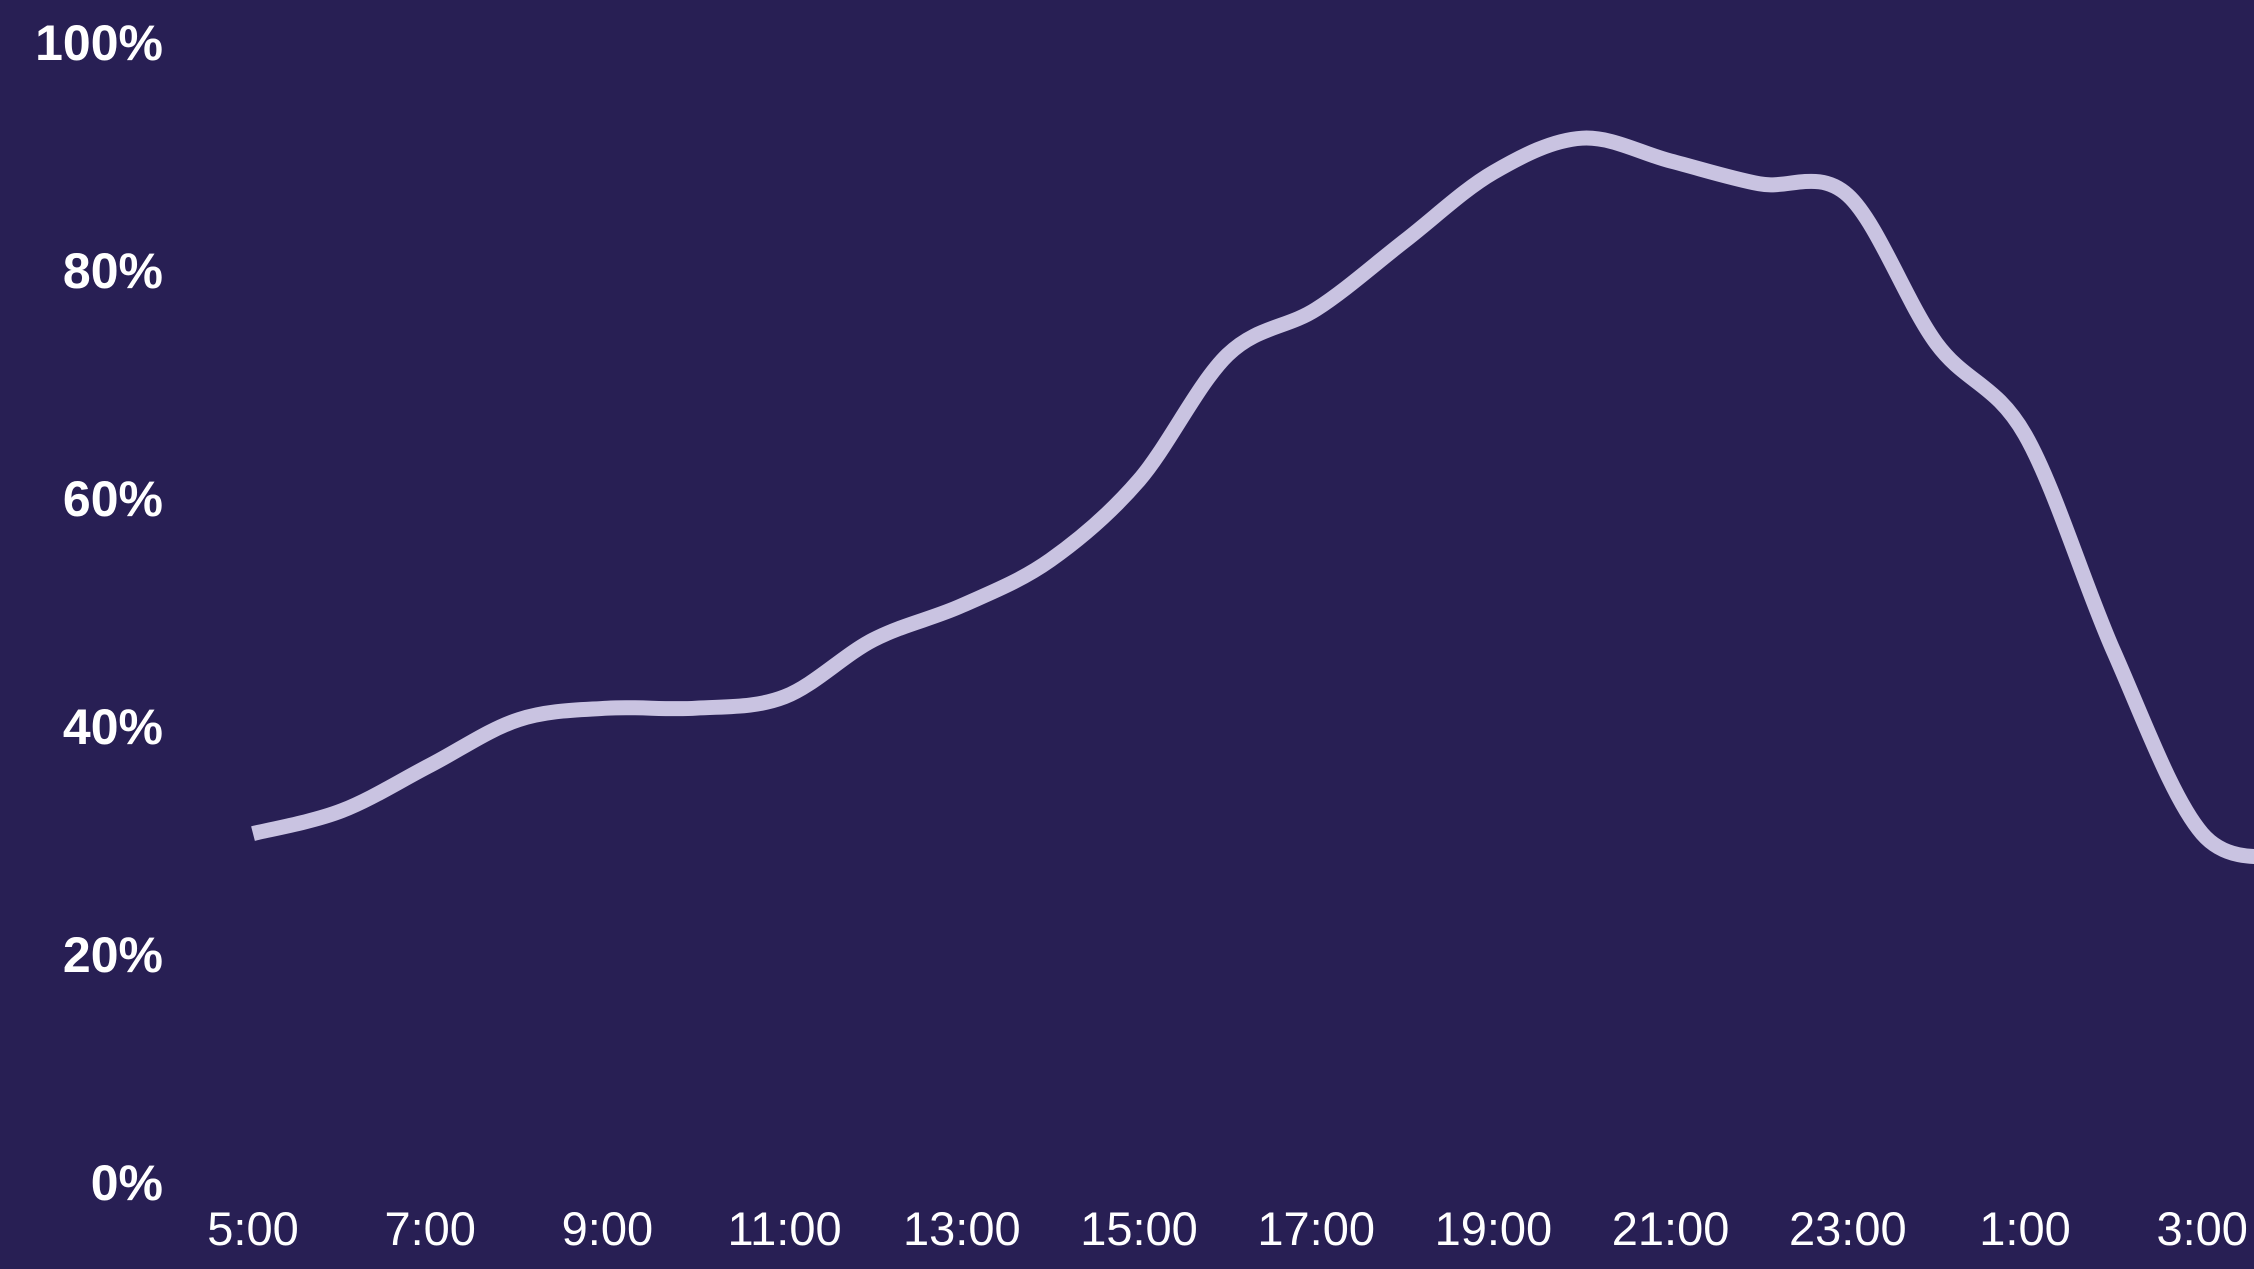  What do you see at coordinates (2024, 1228) in the screenshot?
I see `x-tick-label: 1:00` at bounding box center [2024, 1228].